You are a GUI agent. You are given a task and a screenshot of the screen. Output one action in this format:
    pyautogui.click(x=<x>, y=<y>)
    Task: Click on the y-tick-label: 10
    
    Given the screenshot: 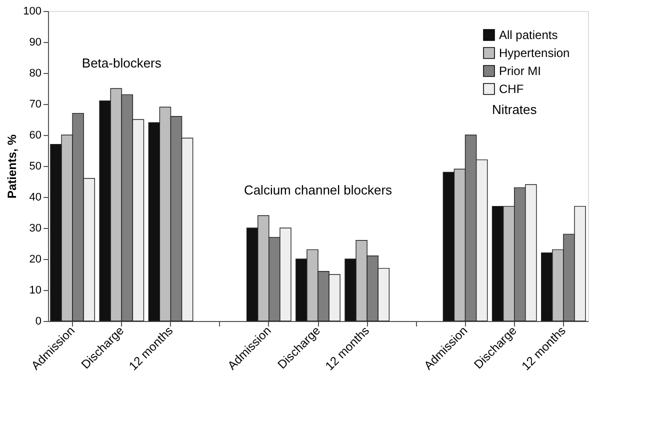 What is the action you would take?
    pyautogui.click(x=35, y=290)
    